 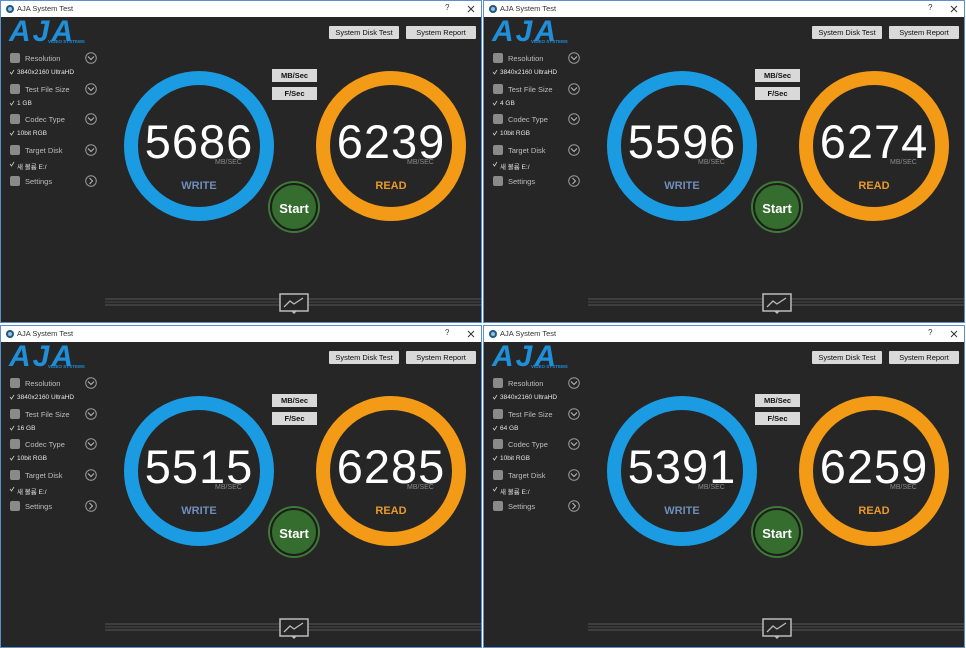 What do you see at coordinates (525, 31) in the screenshot?
I see `logo: AJA` at bounding box center [525, 31].